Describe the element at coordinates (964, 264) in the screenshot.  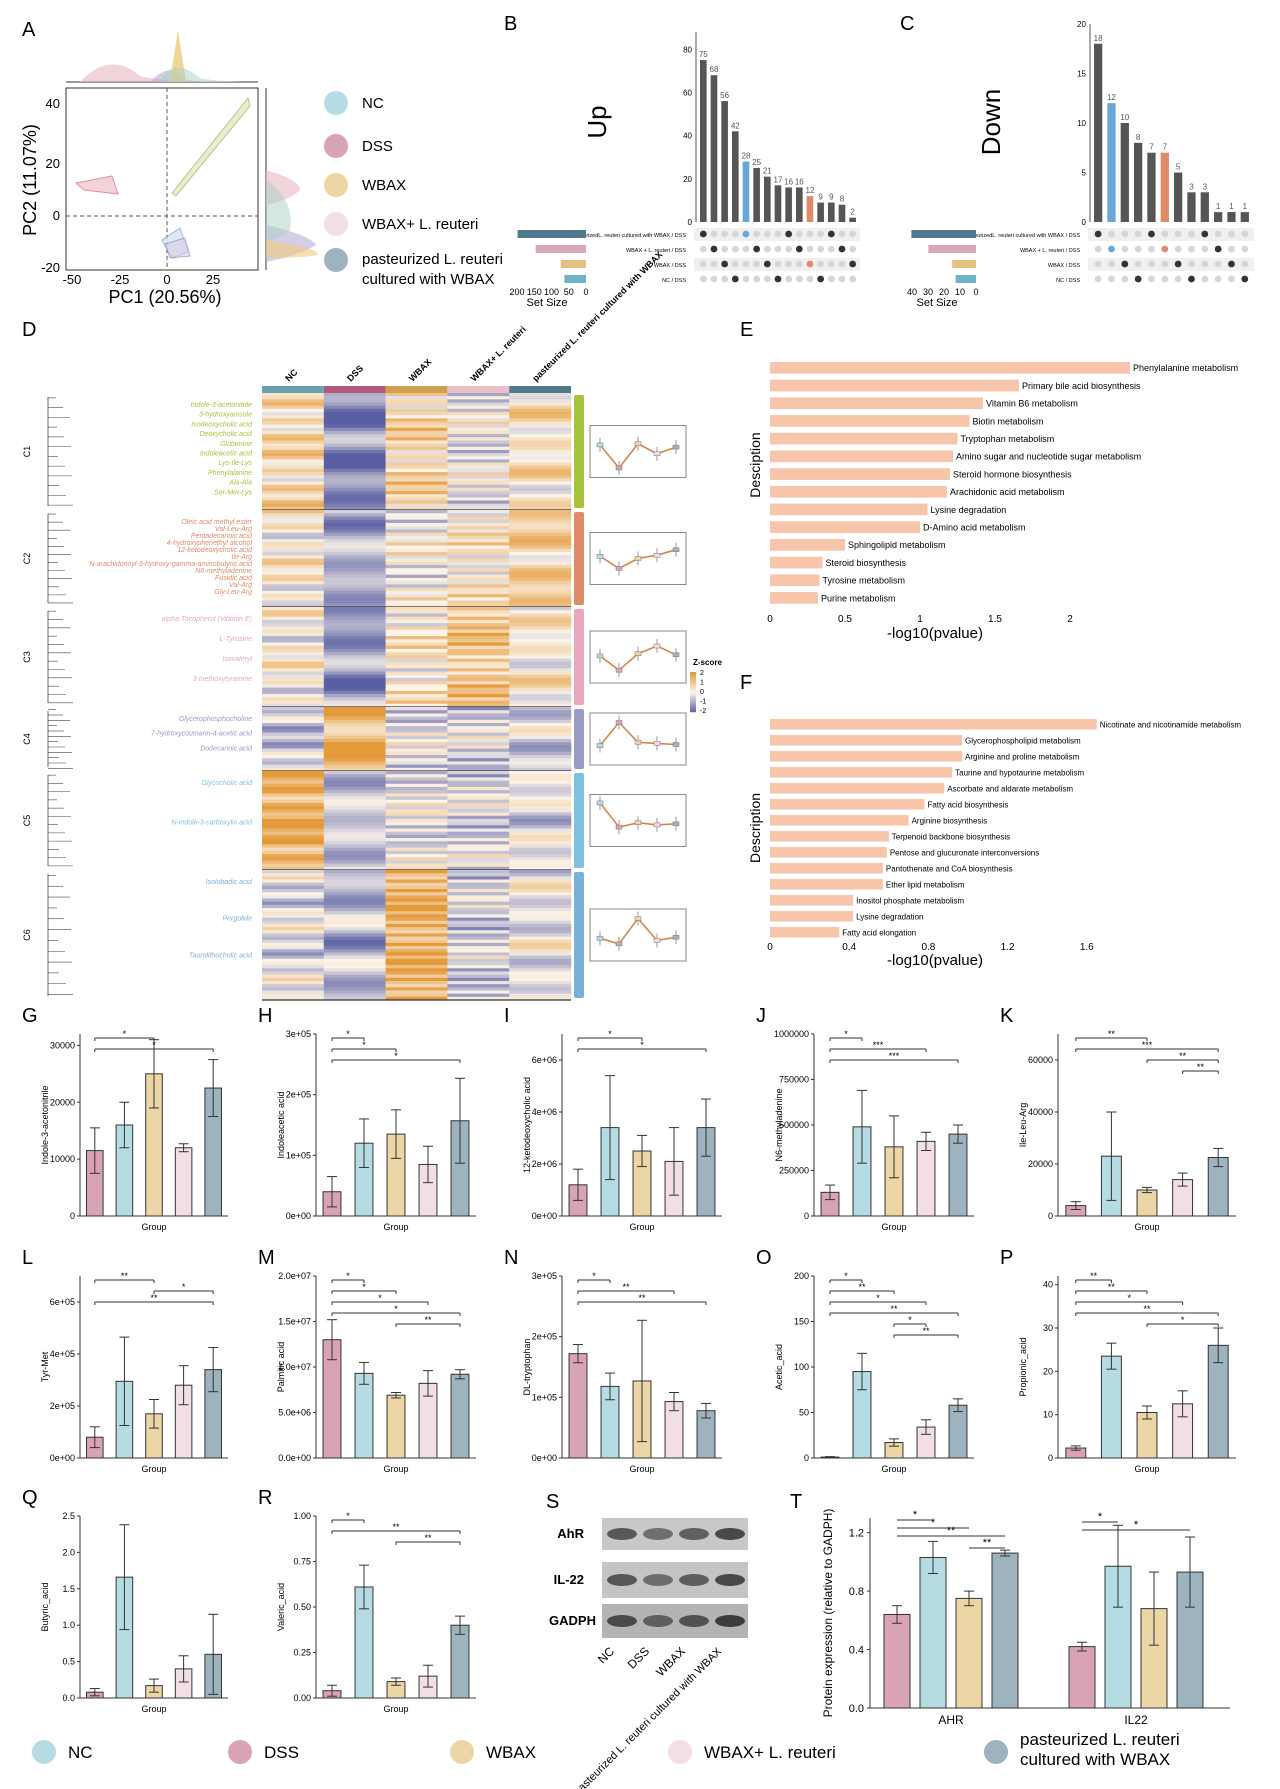
I see `set-size-bar` at that location.